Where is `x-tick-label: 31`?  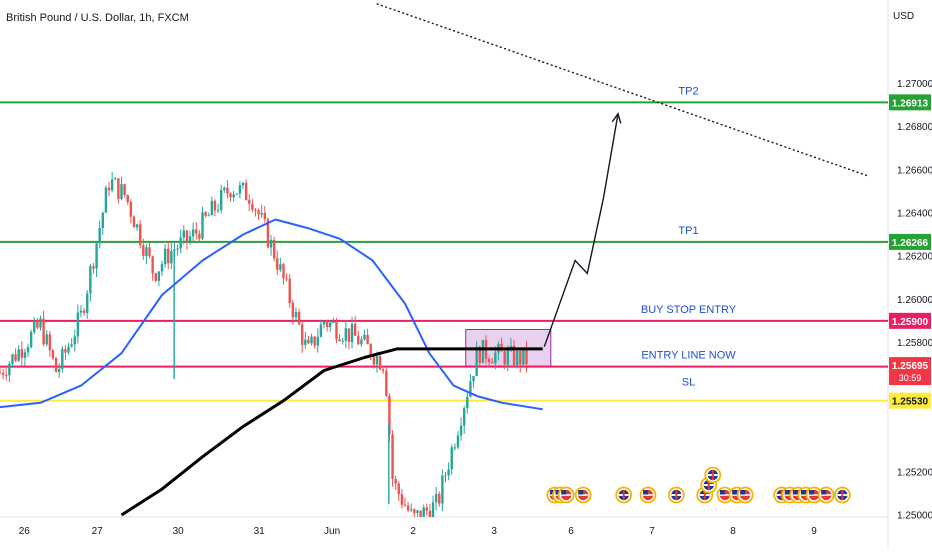
x-tick-label: 31 is located at coordinates (260, 531).